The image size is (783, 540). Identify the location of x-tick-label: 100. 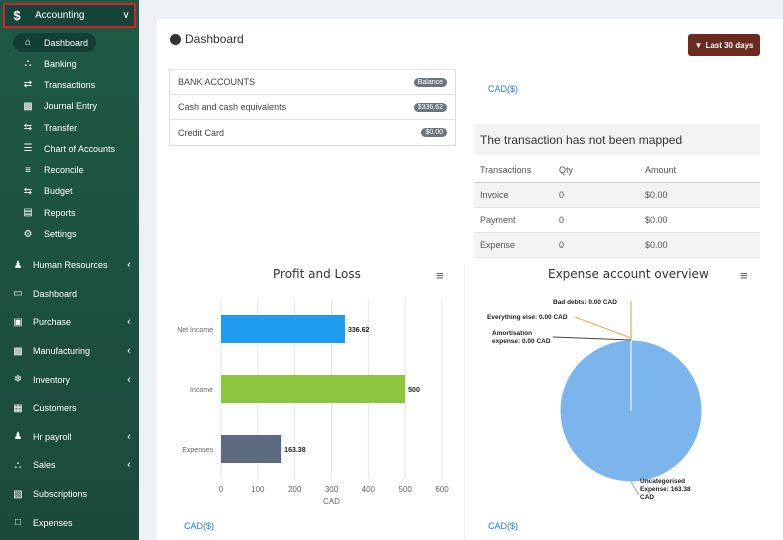
(258, 489).